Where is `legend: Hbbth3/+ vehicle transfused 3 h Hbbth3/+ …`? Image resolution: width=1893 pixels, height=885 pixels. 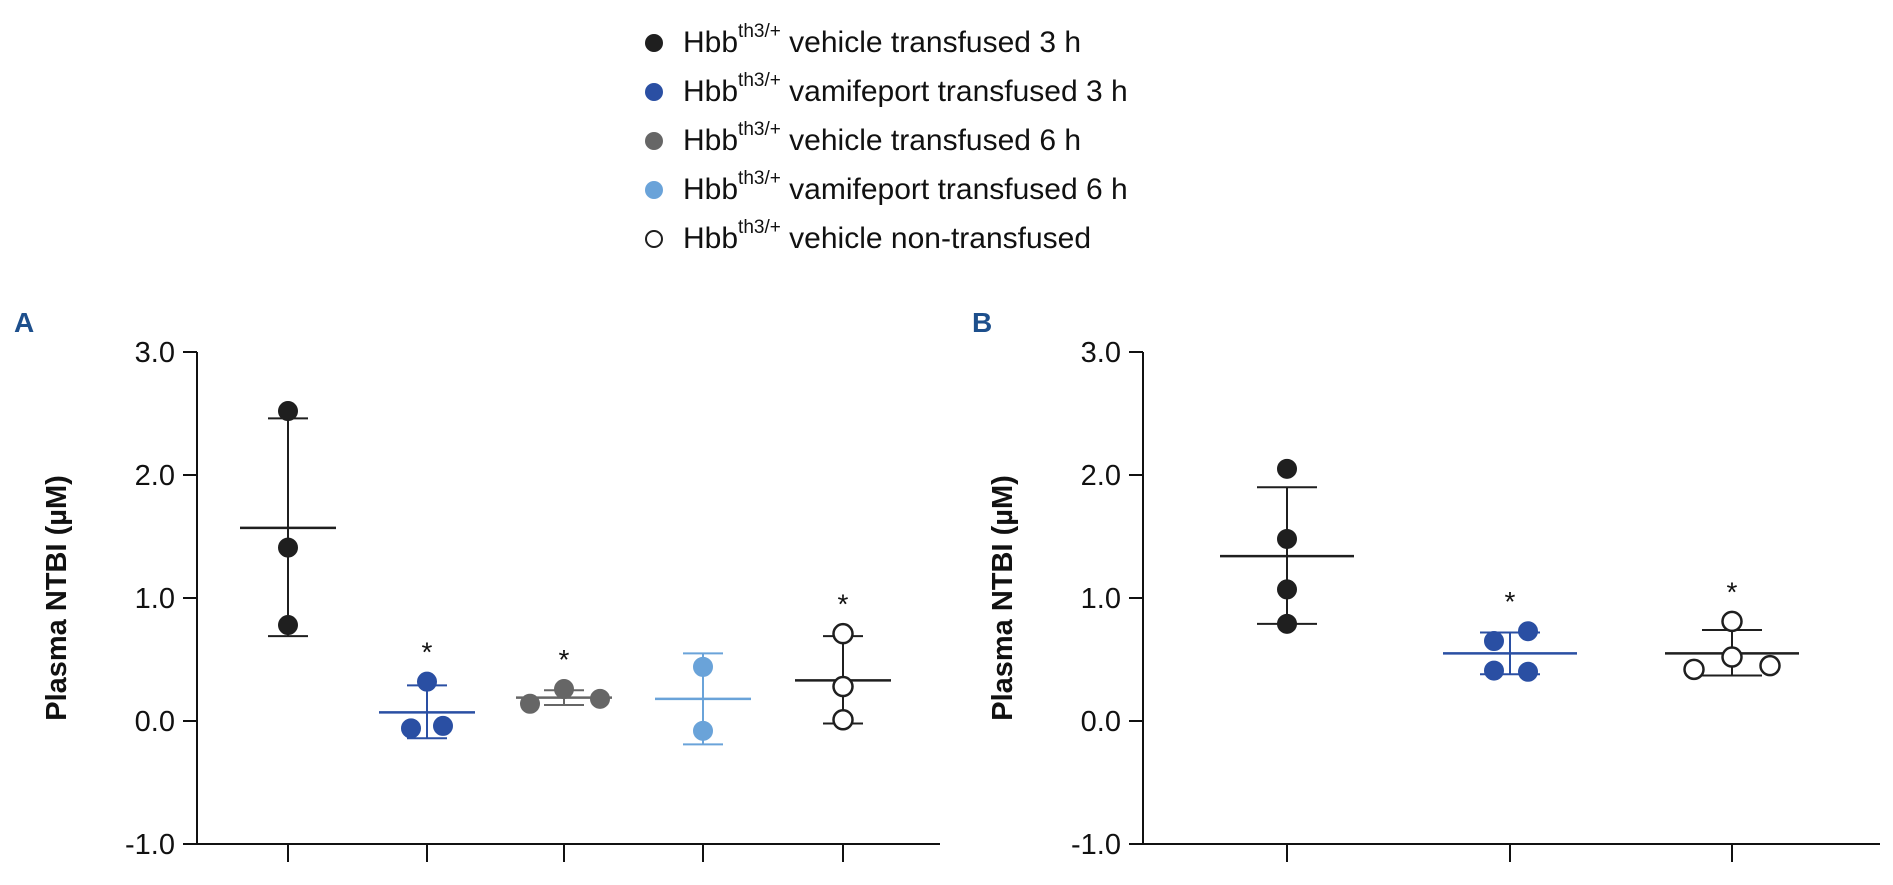 legend: Hbbth3/+ vehicle transfused 3 h Hbbth3/+ … is located at coordinates (886, 140).